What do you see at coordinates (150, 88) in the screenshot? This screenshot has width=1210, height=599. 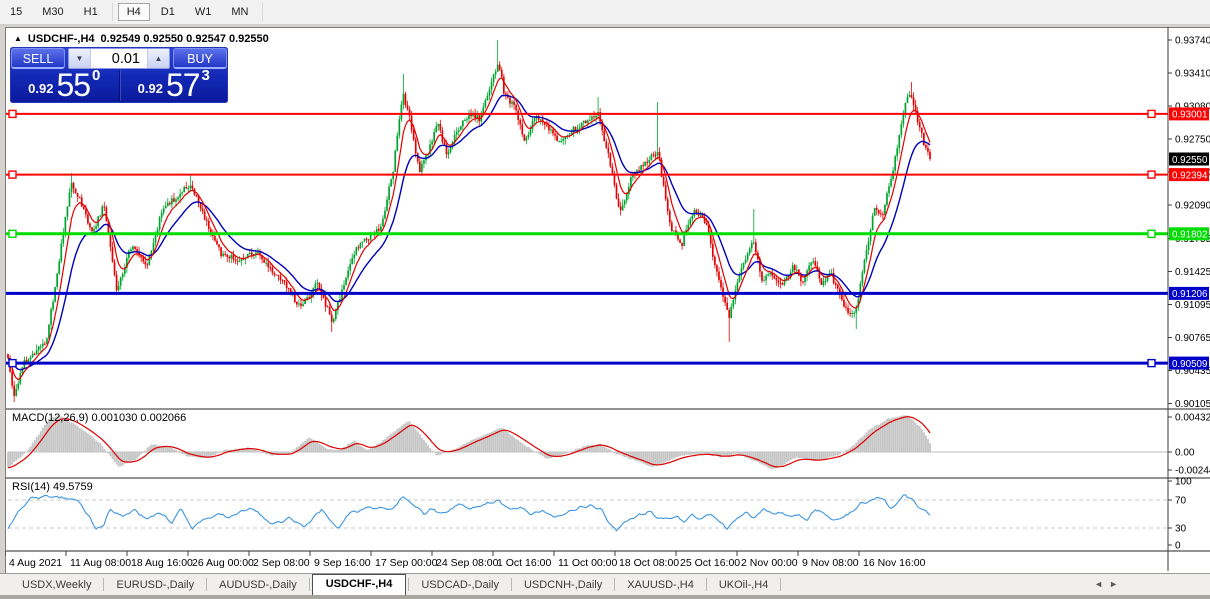 I see `buy-price-prefix: 0.92` at bounding box center [150, 88].